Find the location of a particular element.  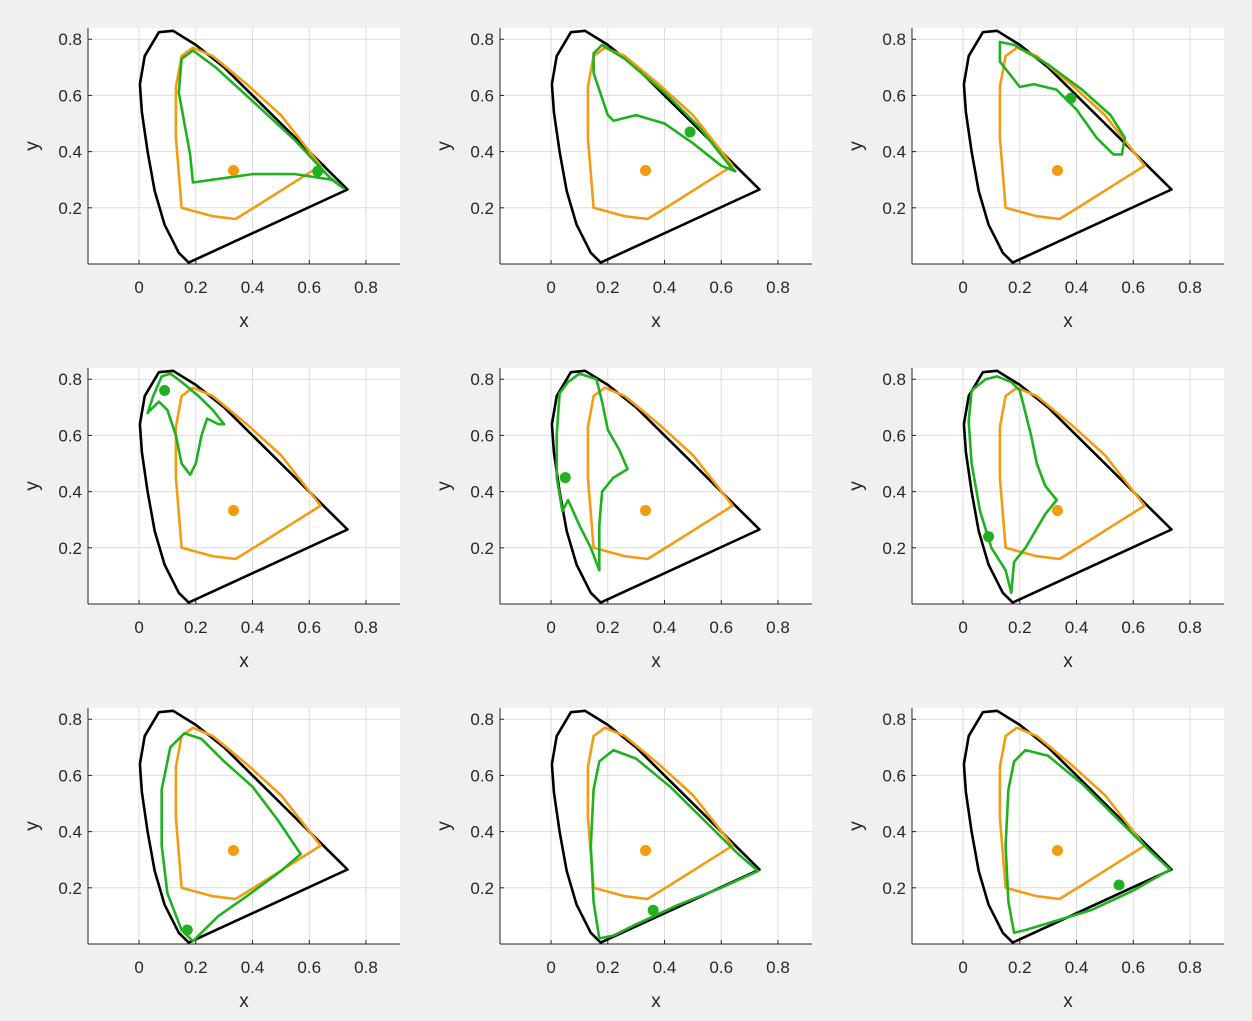

chart-panel-9: 0 0.2 0.4 0.6 0.8 0.2 0.4 0.6 0.8 x y is located at coordinates (1035, 860).